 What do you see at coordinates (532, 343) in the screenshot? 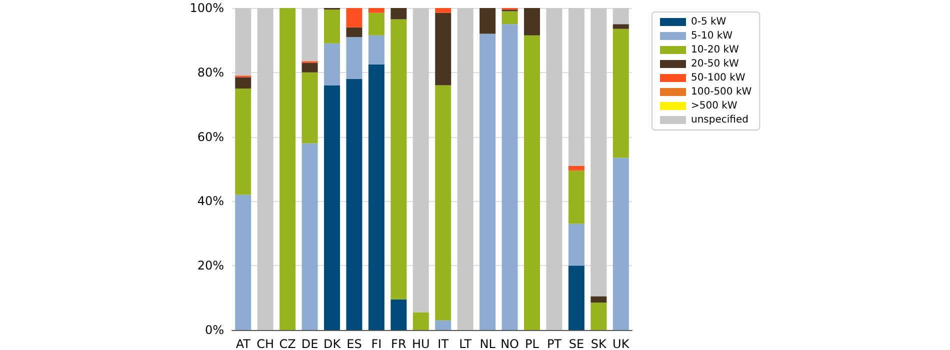
I see `x-tick-label: PL` at bounding box center [532, 343].